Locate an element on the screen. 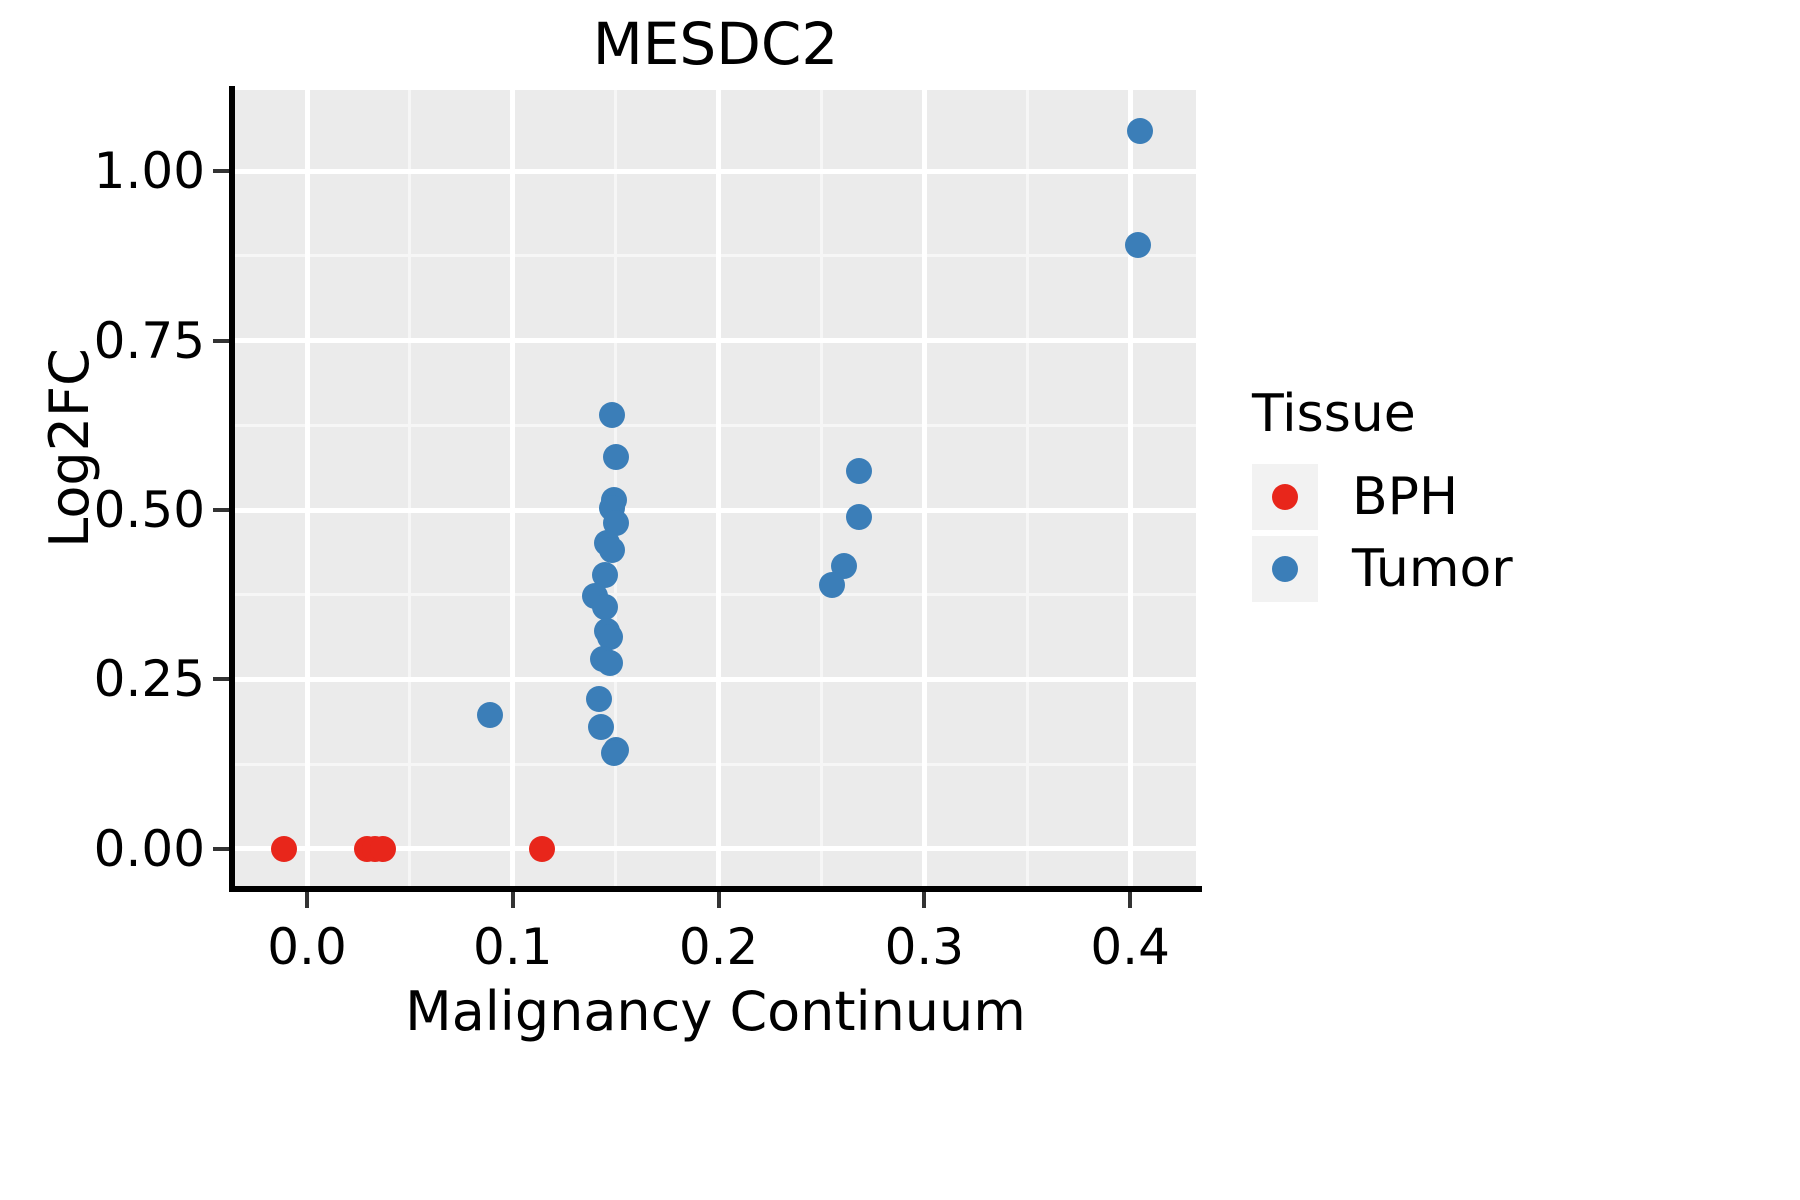 The image size is (1800, 1200). x-tick-label: 0.3 is located at coordinates (924, 947).